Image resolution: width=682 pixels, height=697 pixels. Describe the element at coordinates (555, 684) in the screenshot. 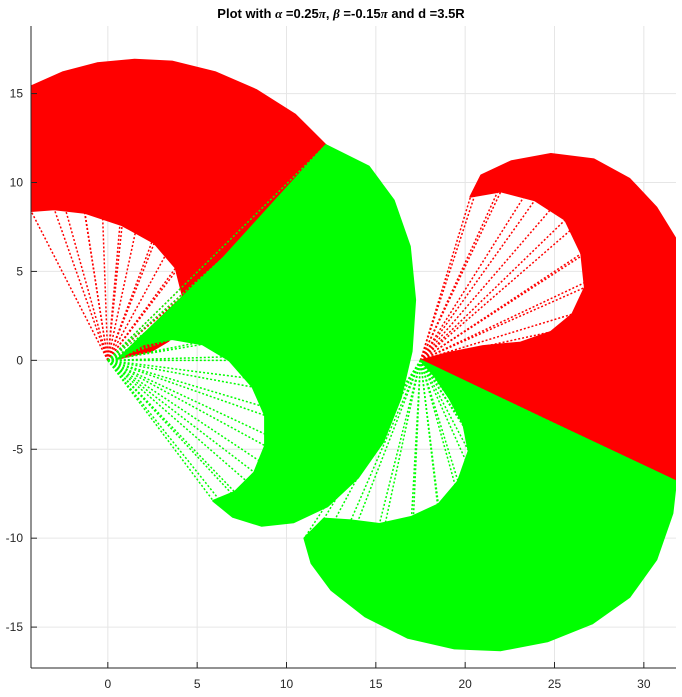

I see `x-tick-label-5: 25` at that location.